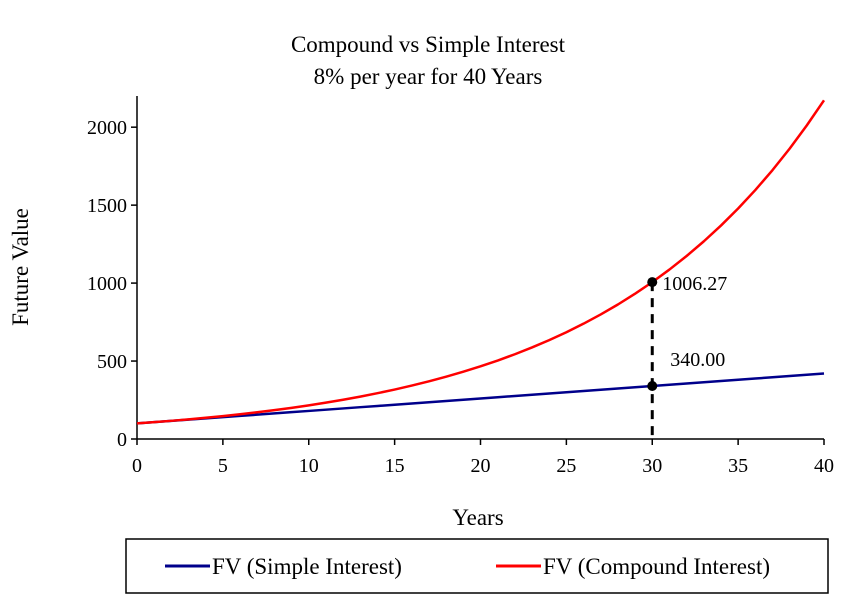 The image size is (856, 597). What do you see at coordinates (428, 76) in the screenshot?
I see `chart-subtitle: 8% per year for 40 Years` at bounding box center [428, 76].